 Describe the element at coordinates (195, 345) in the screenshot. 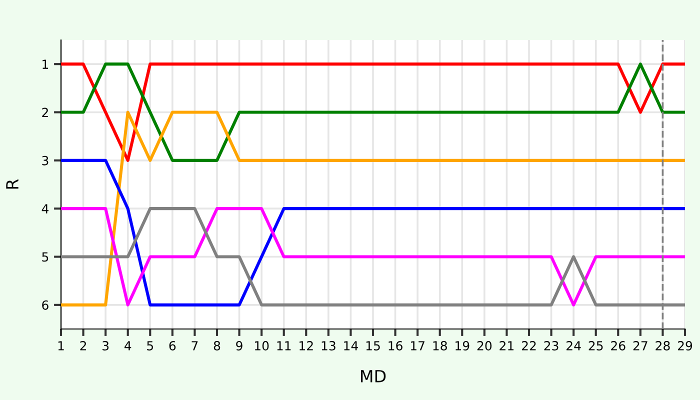

I see `x-tick-label: 7` at that location.